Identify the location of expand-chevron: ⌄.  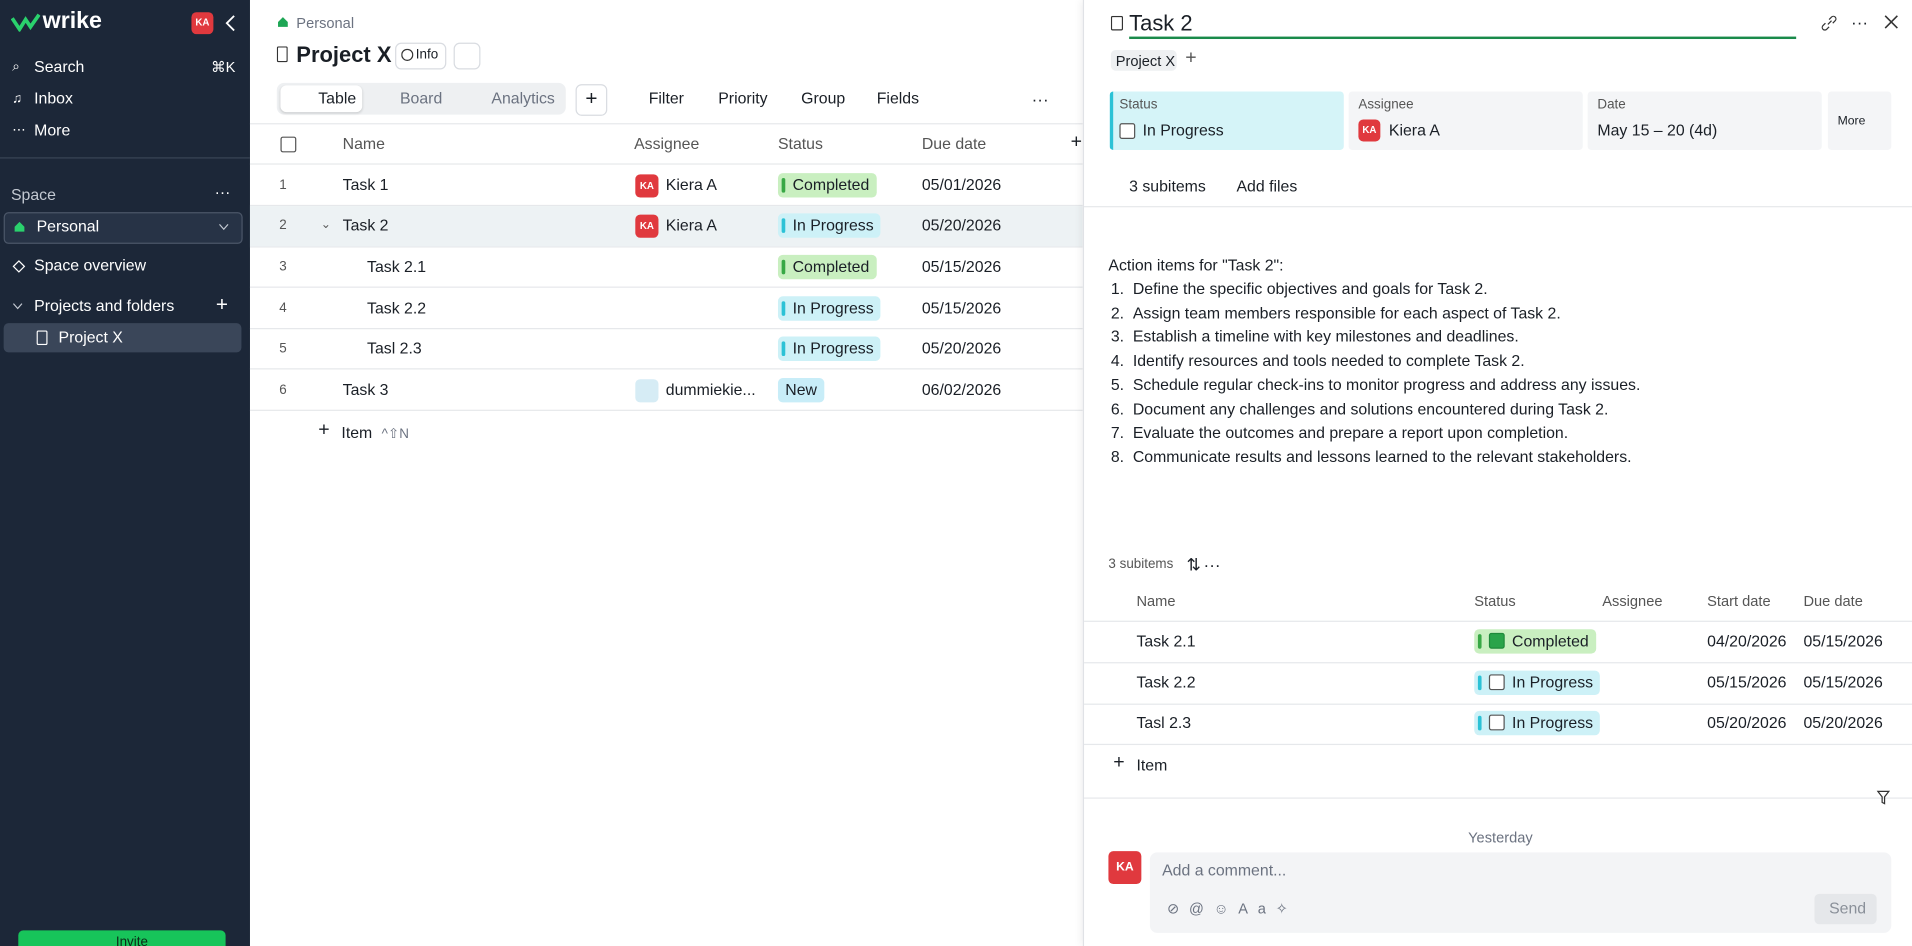
(325, 225).